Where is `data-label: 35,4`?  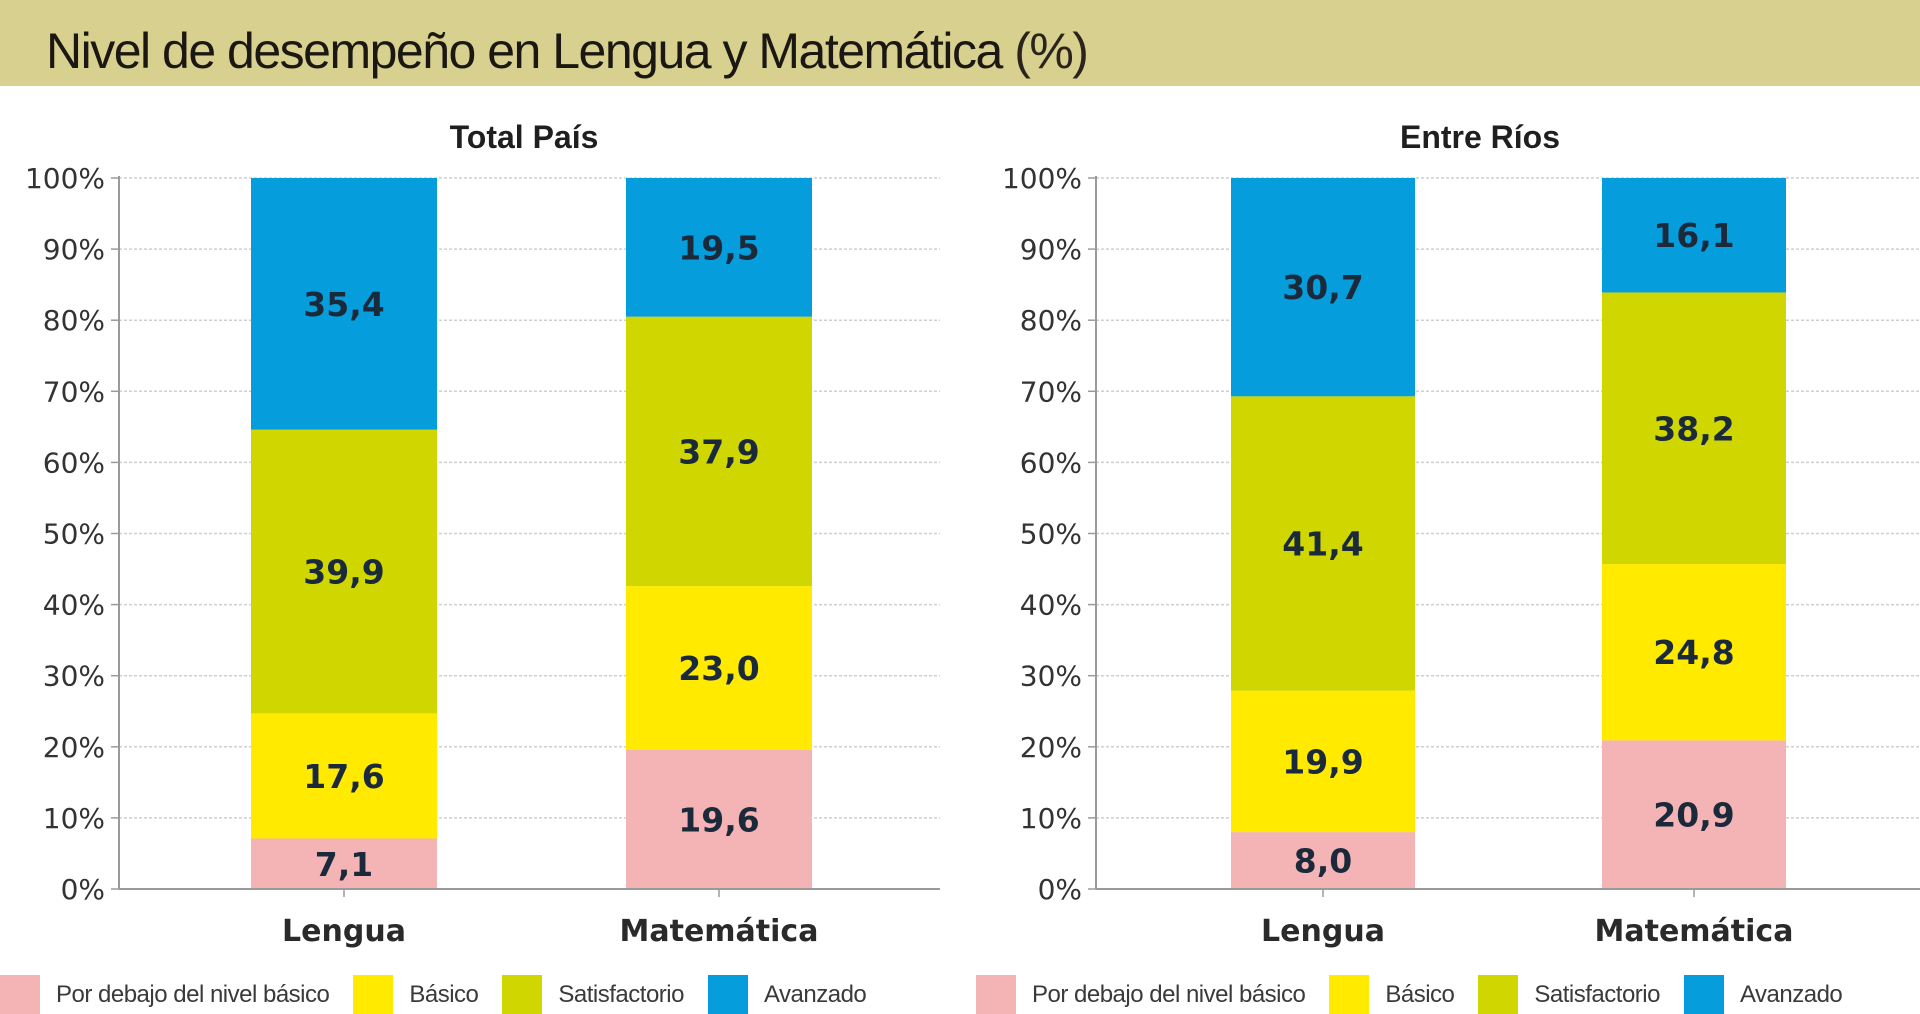
data-label: 35,4 is located at coordinates (343, 304).